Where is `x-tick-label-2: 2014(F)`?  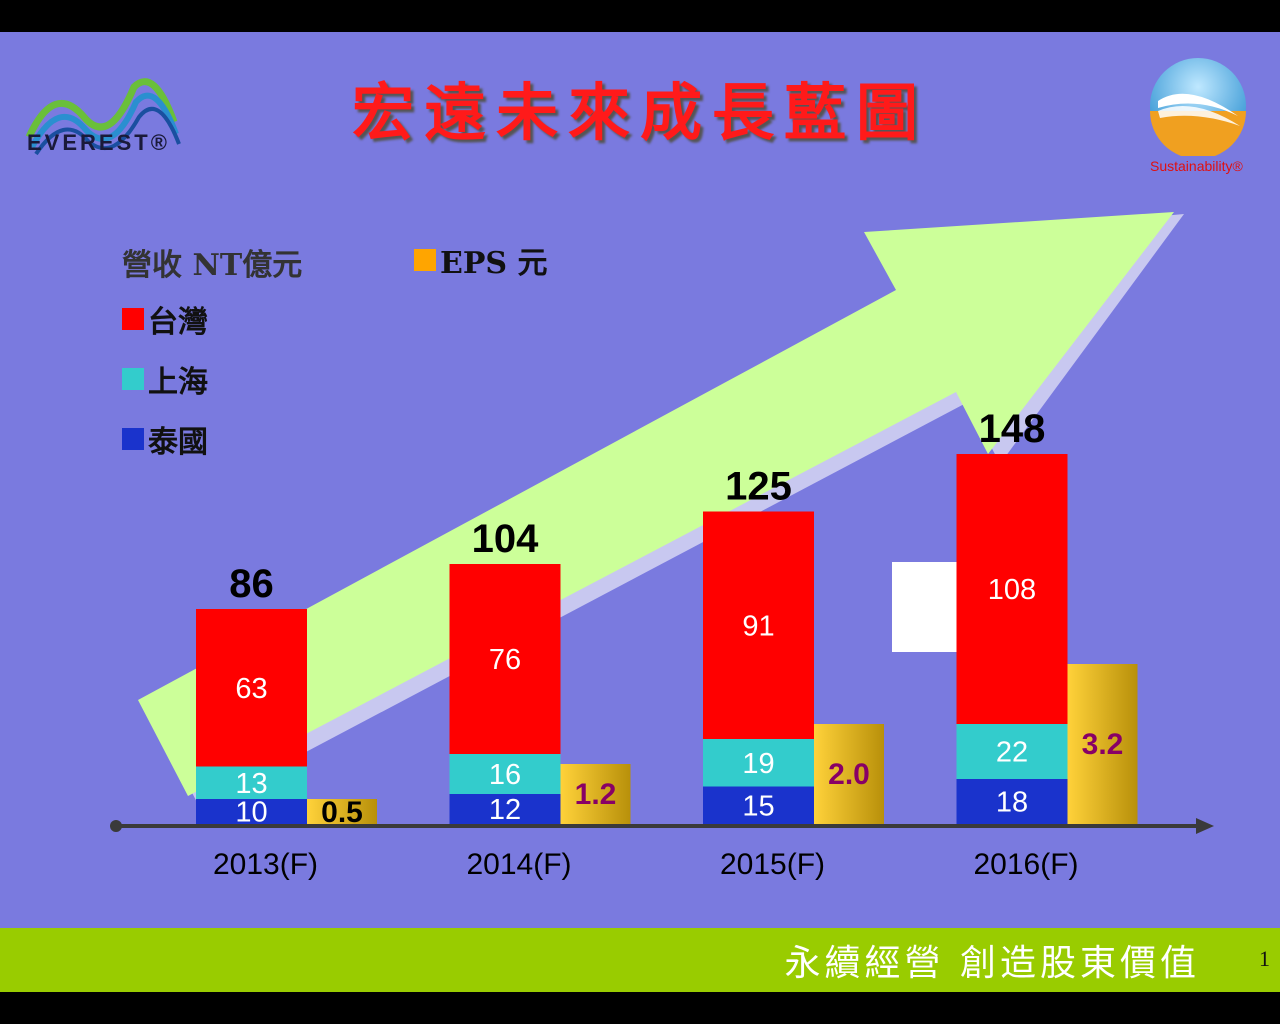 x-tick-label-2: 2014(F) is located at coordinates (518, 864).